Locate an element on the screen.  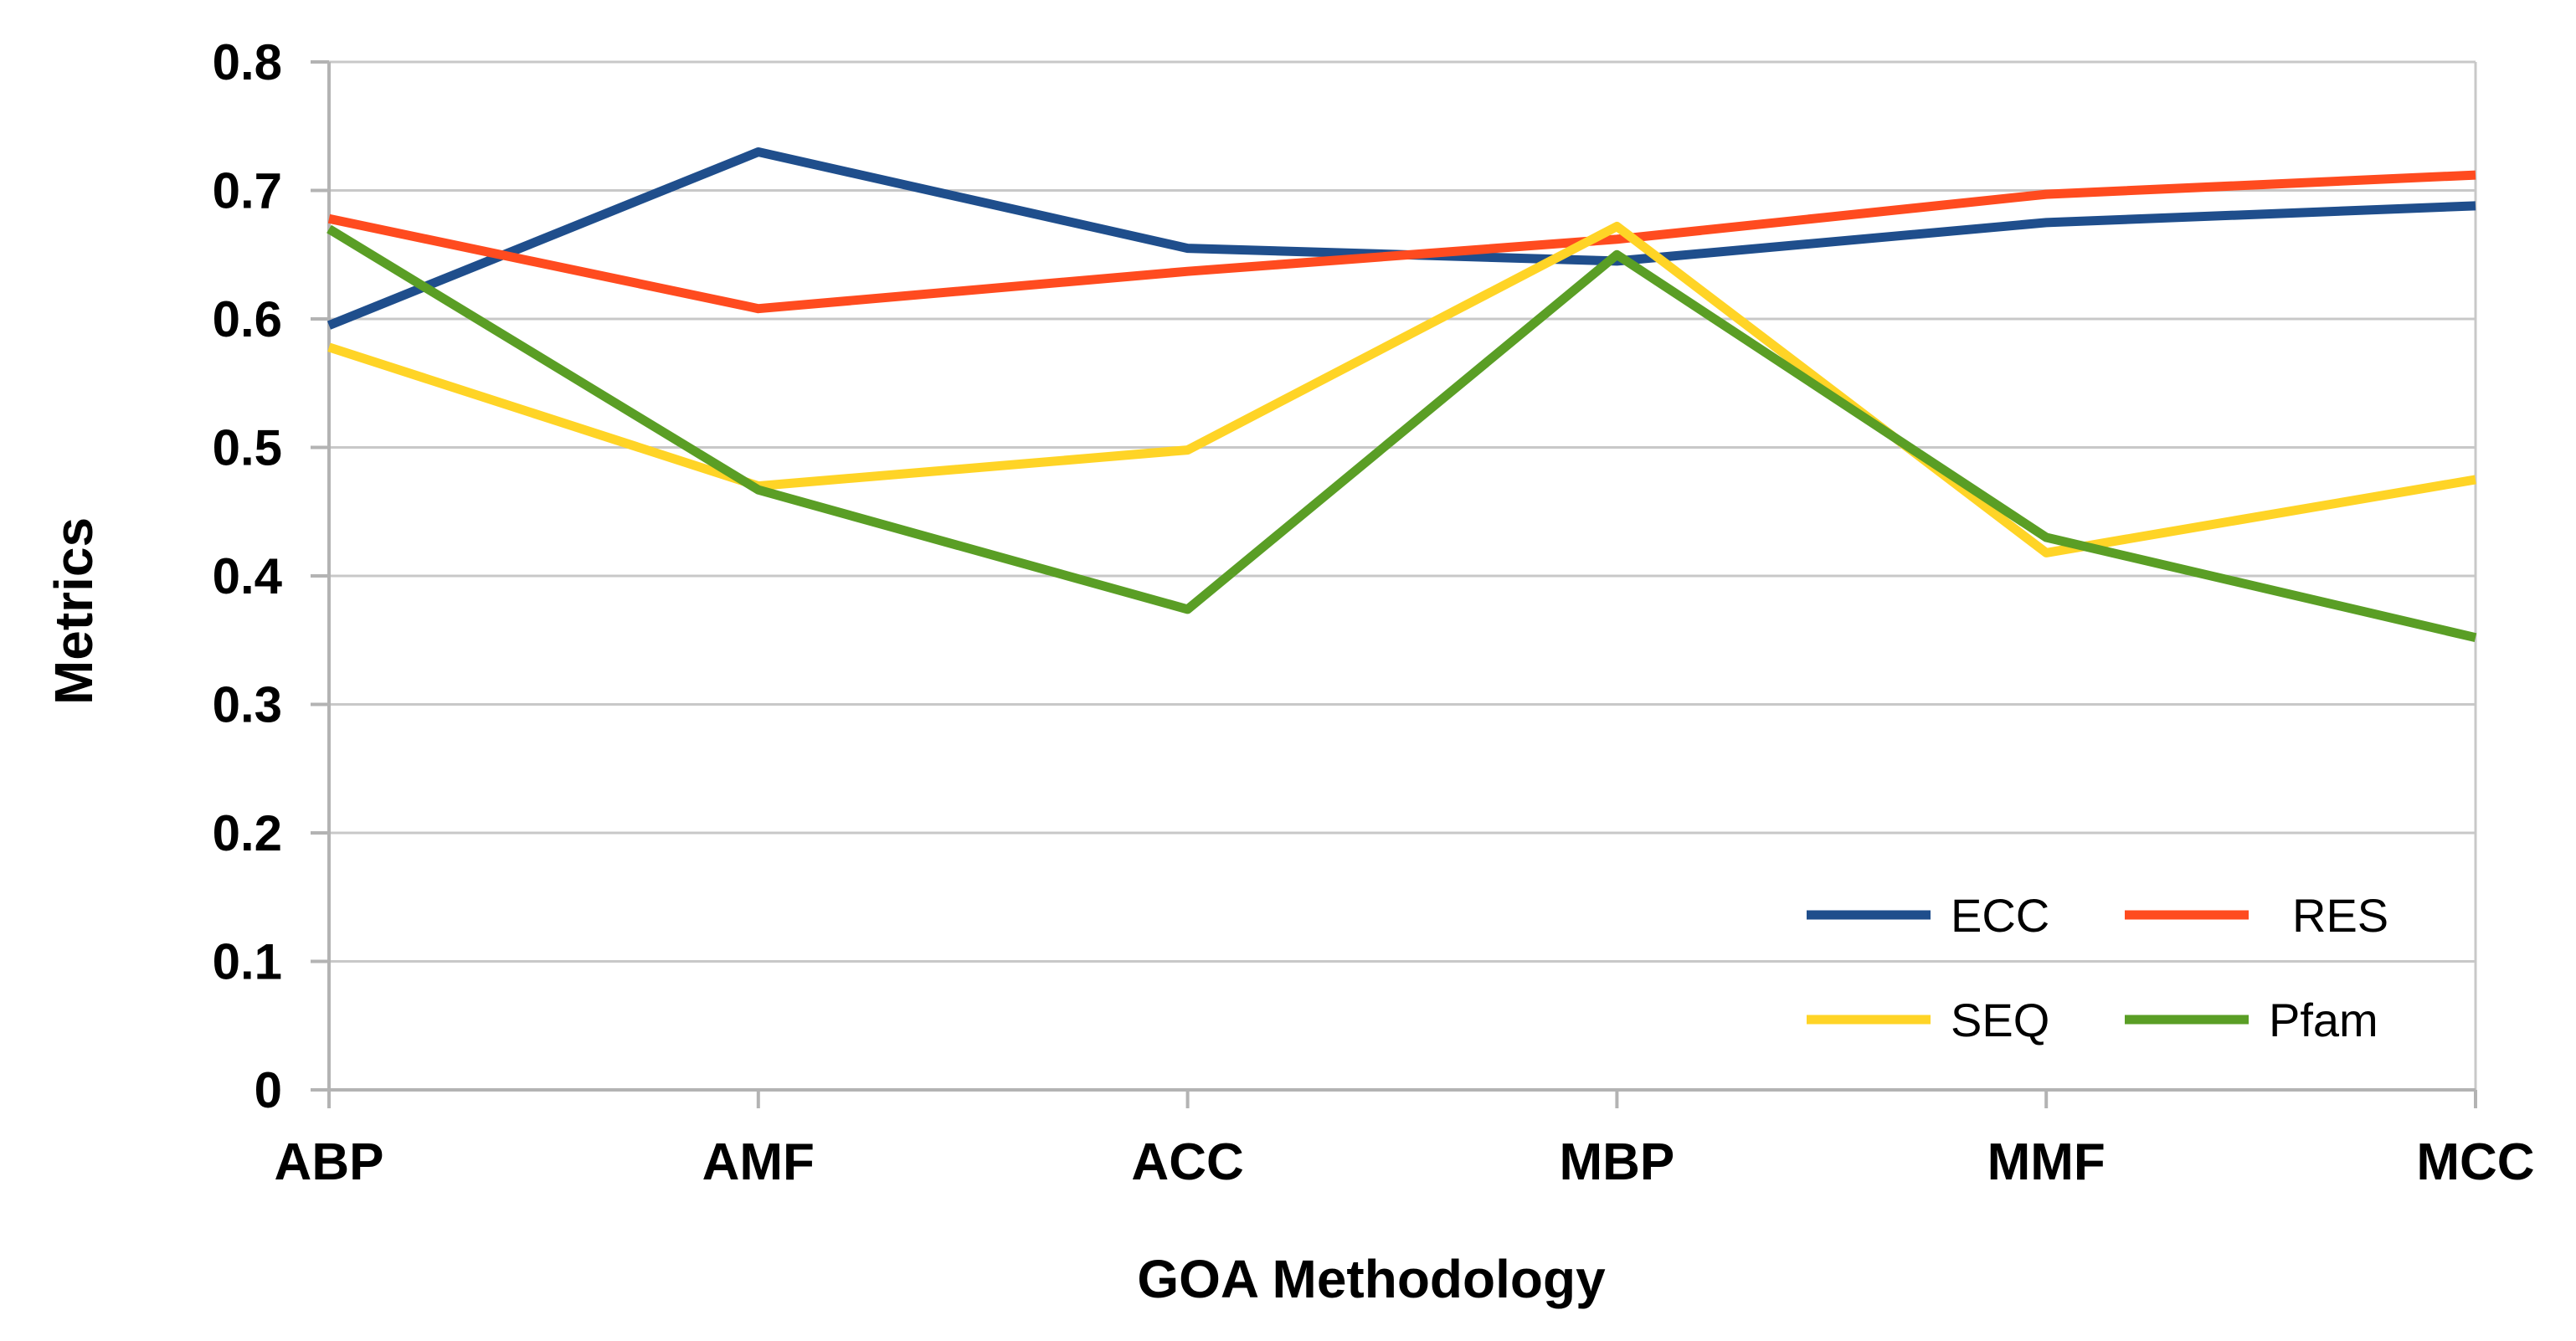
y-tick-label: 0.2 is located at coordinates (247, 833).